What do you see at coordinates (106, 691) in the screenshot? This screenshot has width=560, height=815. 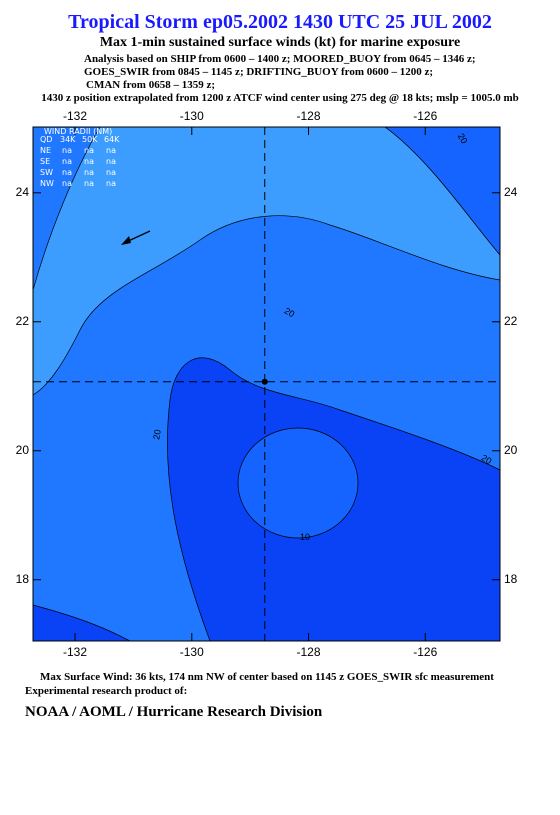 I see `footer: Experimental research product of:` at bounding box center [106, 691].